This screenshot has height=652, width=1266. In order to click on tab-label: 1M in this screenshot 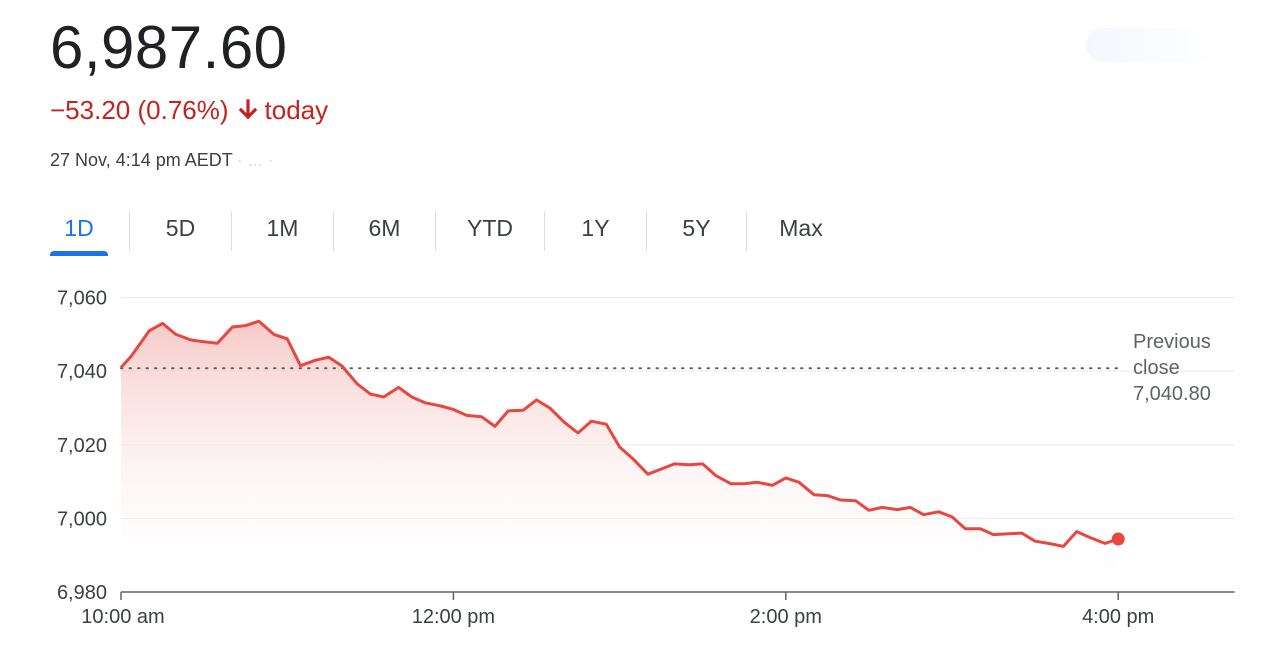, I will do `click(282, 227)`.